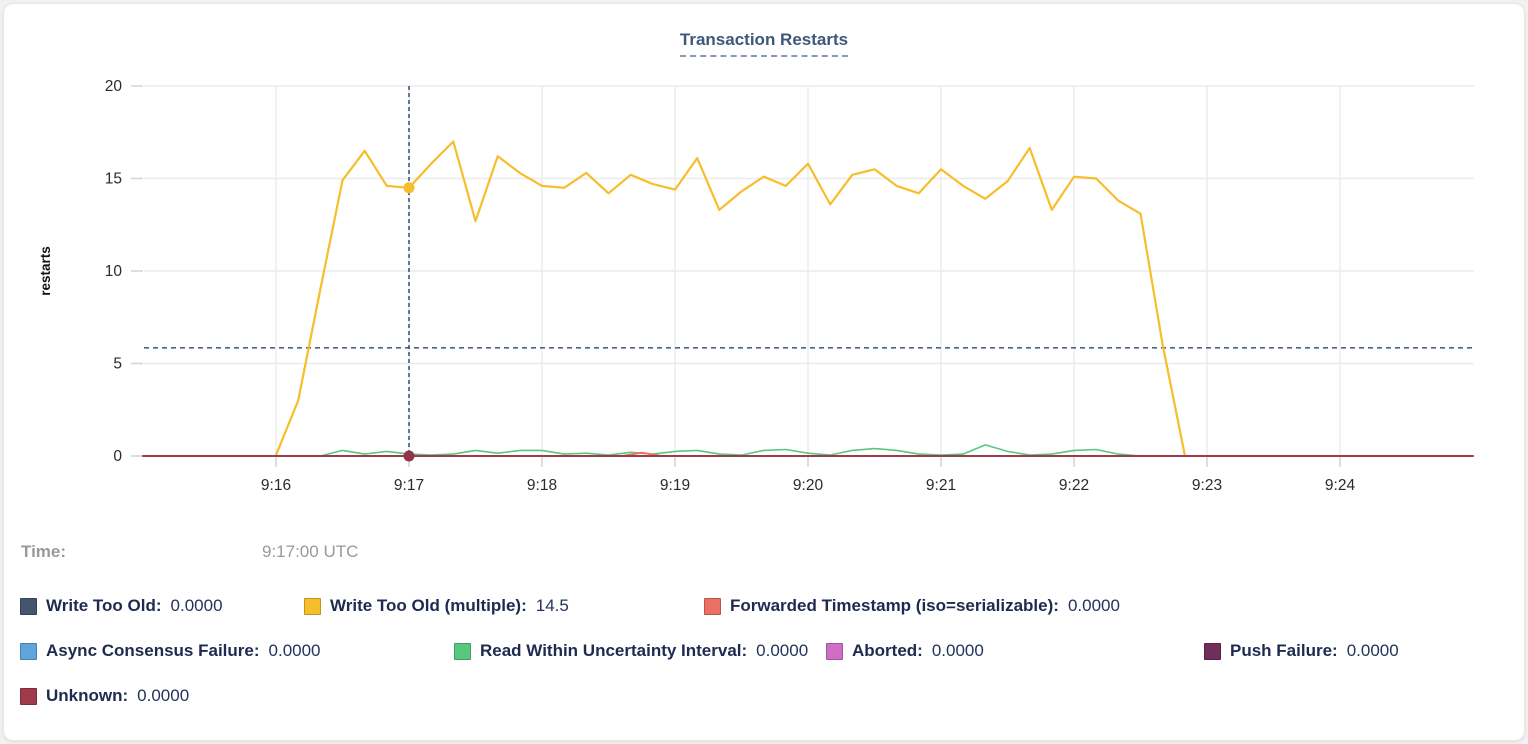 This screenshot has width=1528, height=744. What do you see at coordinates (1284, 650) in the screenshot?
I see `legend-label: Push Failure:` at bounding box center [1284, 650].